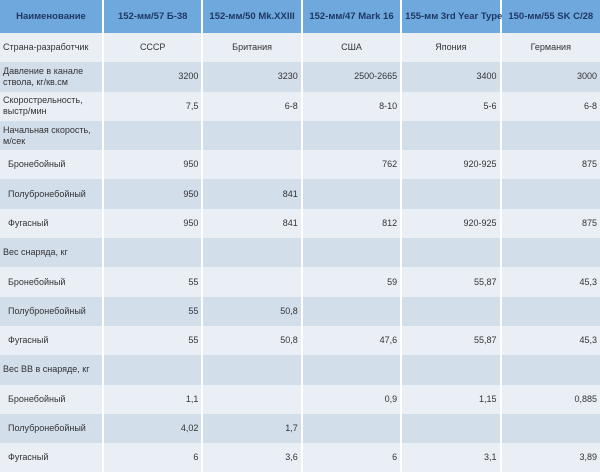  I want to click on value-cell: 2500-2665, so click(352, 77).